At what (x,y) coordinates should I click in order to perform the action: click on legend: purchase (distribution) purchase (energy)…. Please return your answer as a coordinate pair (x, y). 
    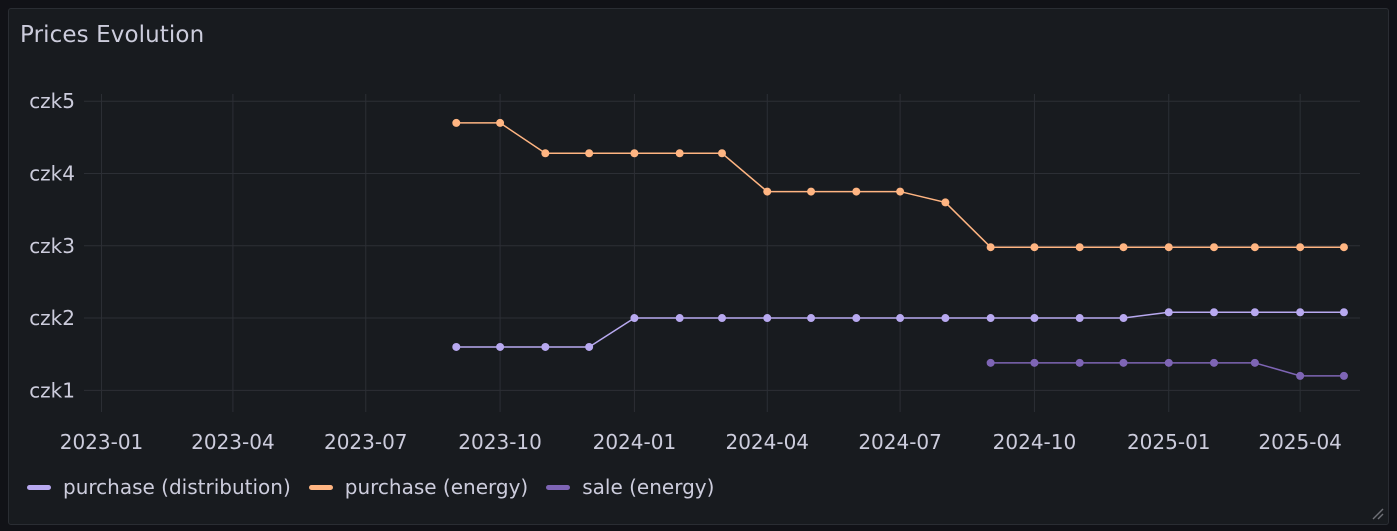
    Looking at the image, I should click on (379, 487).